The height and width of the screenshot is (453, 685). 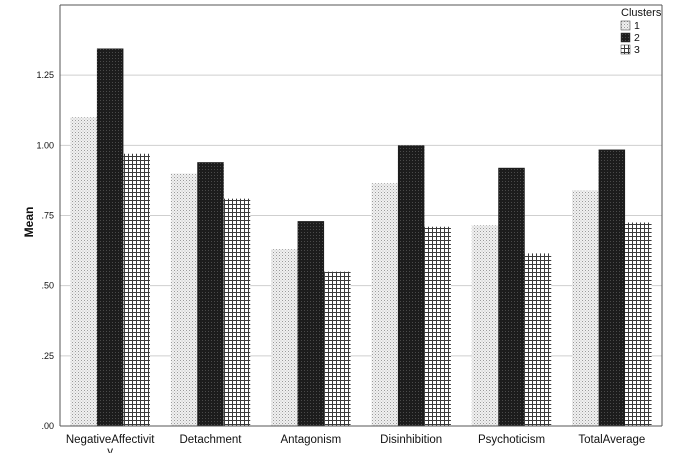 I want to click on y-tick-label: .25, so click(x=47, y=356).